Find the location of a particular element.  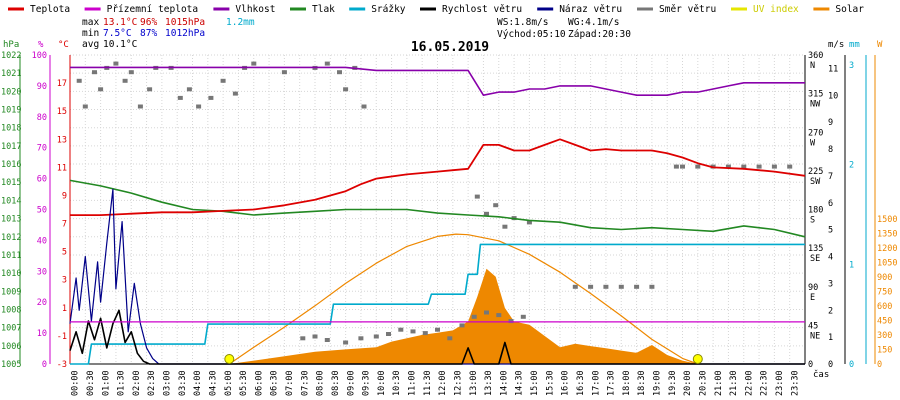

tick-w: 1500 is located at coordinates (887, 220).